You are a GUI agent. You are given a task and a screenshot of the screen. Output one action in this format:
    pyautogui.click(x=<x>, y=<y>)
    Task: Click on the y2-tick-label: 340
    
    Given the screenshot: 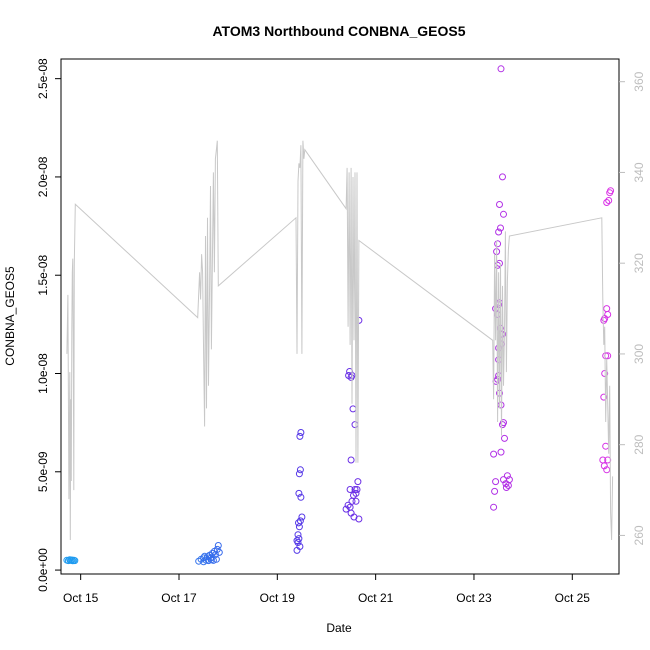 What is the action you would take?
    pyautogui.click(x=639, y=172)
    